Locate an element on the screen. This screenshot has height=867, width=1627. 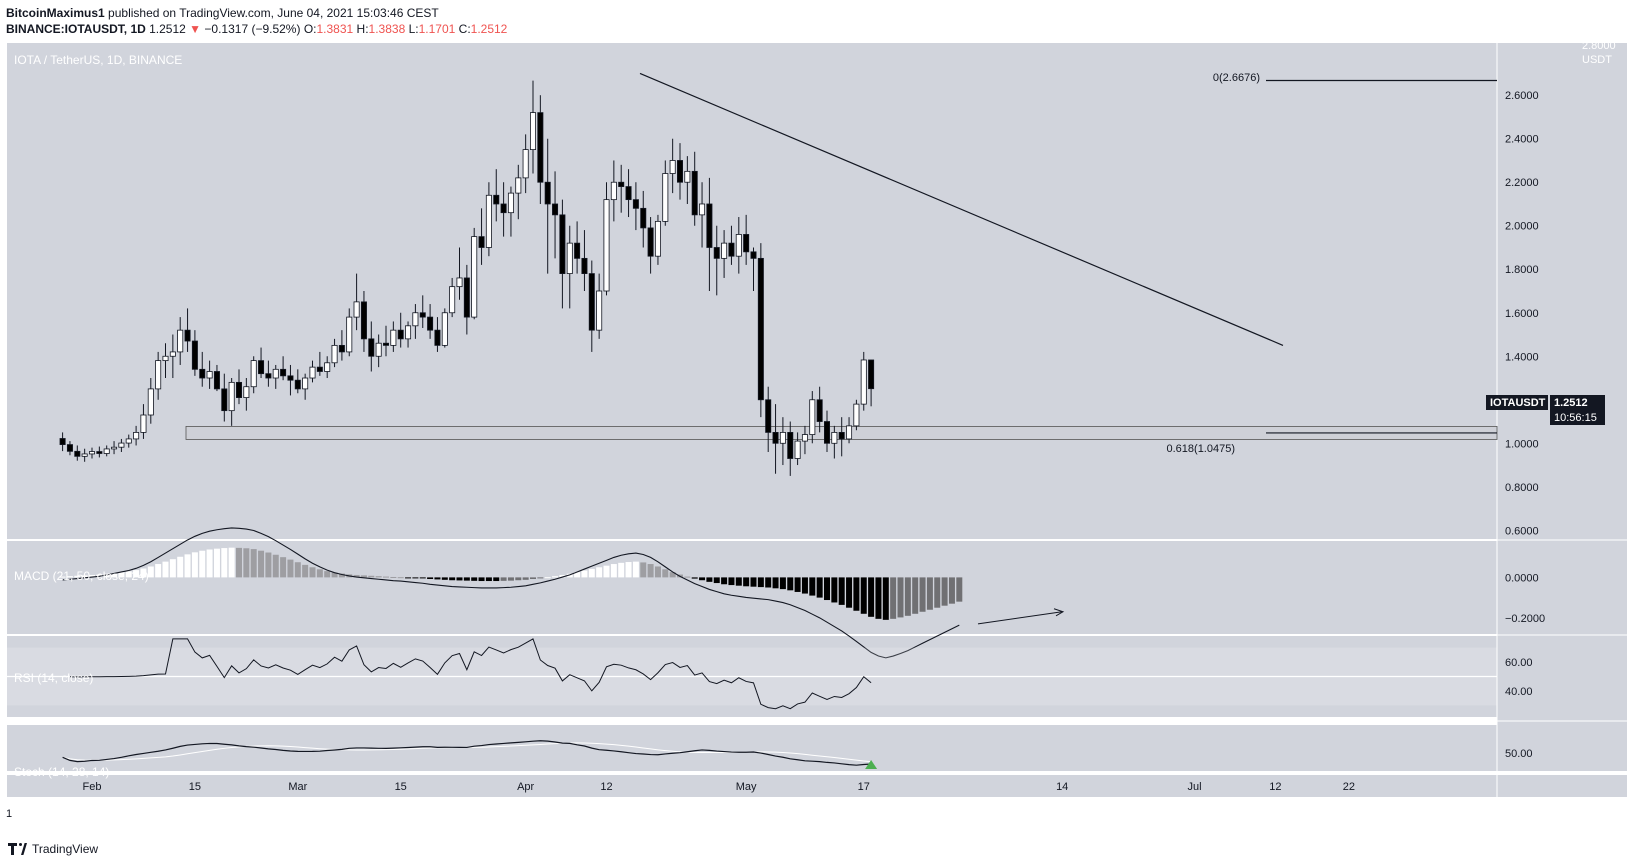
author-name: BitcoinMaximus1 is located at coordinates (55, 13).